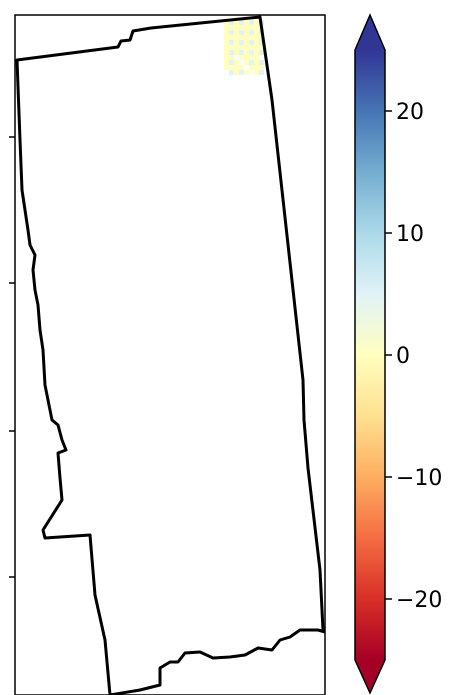 The width and height of the screenshot is (465, 695). Describe the element at coordinates (410, 234) in the screenshot. I see `colorbar-tick-label: 10` at that location.